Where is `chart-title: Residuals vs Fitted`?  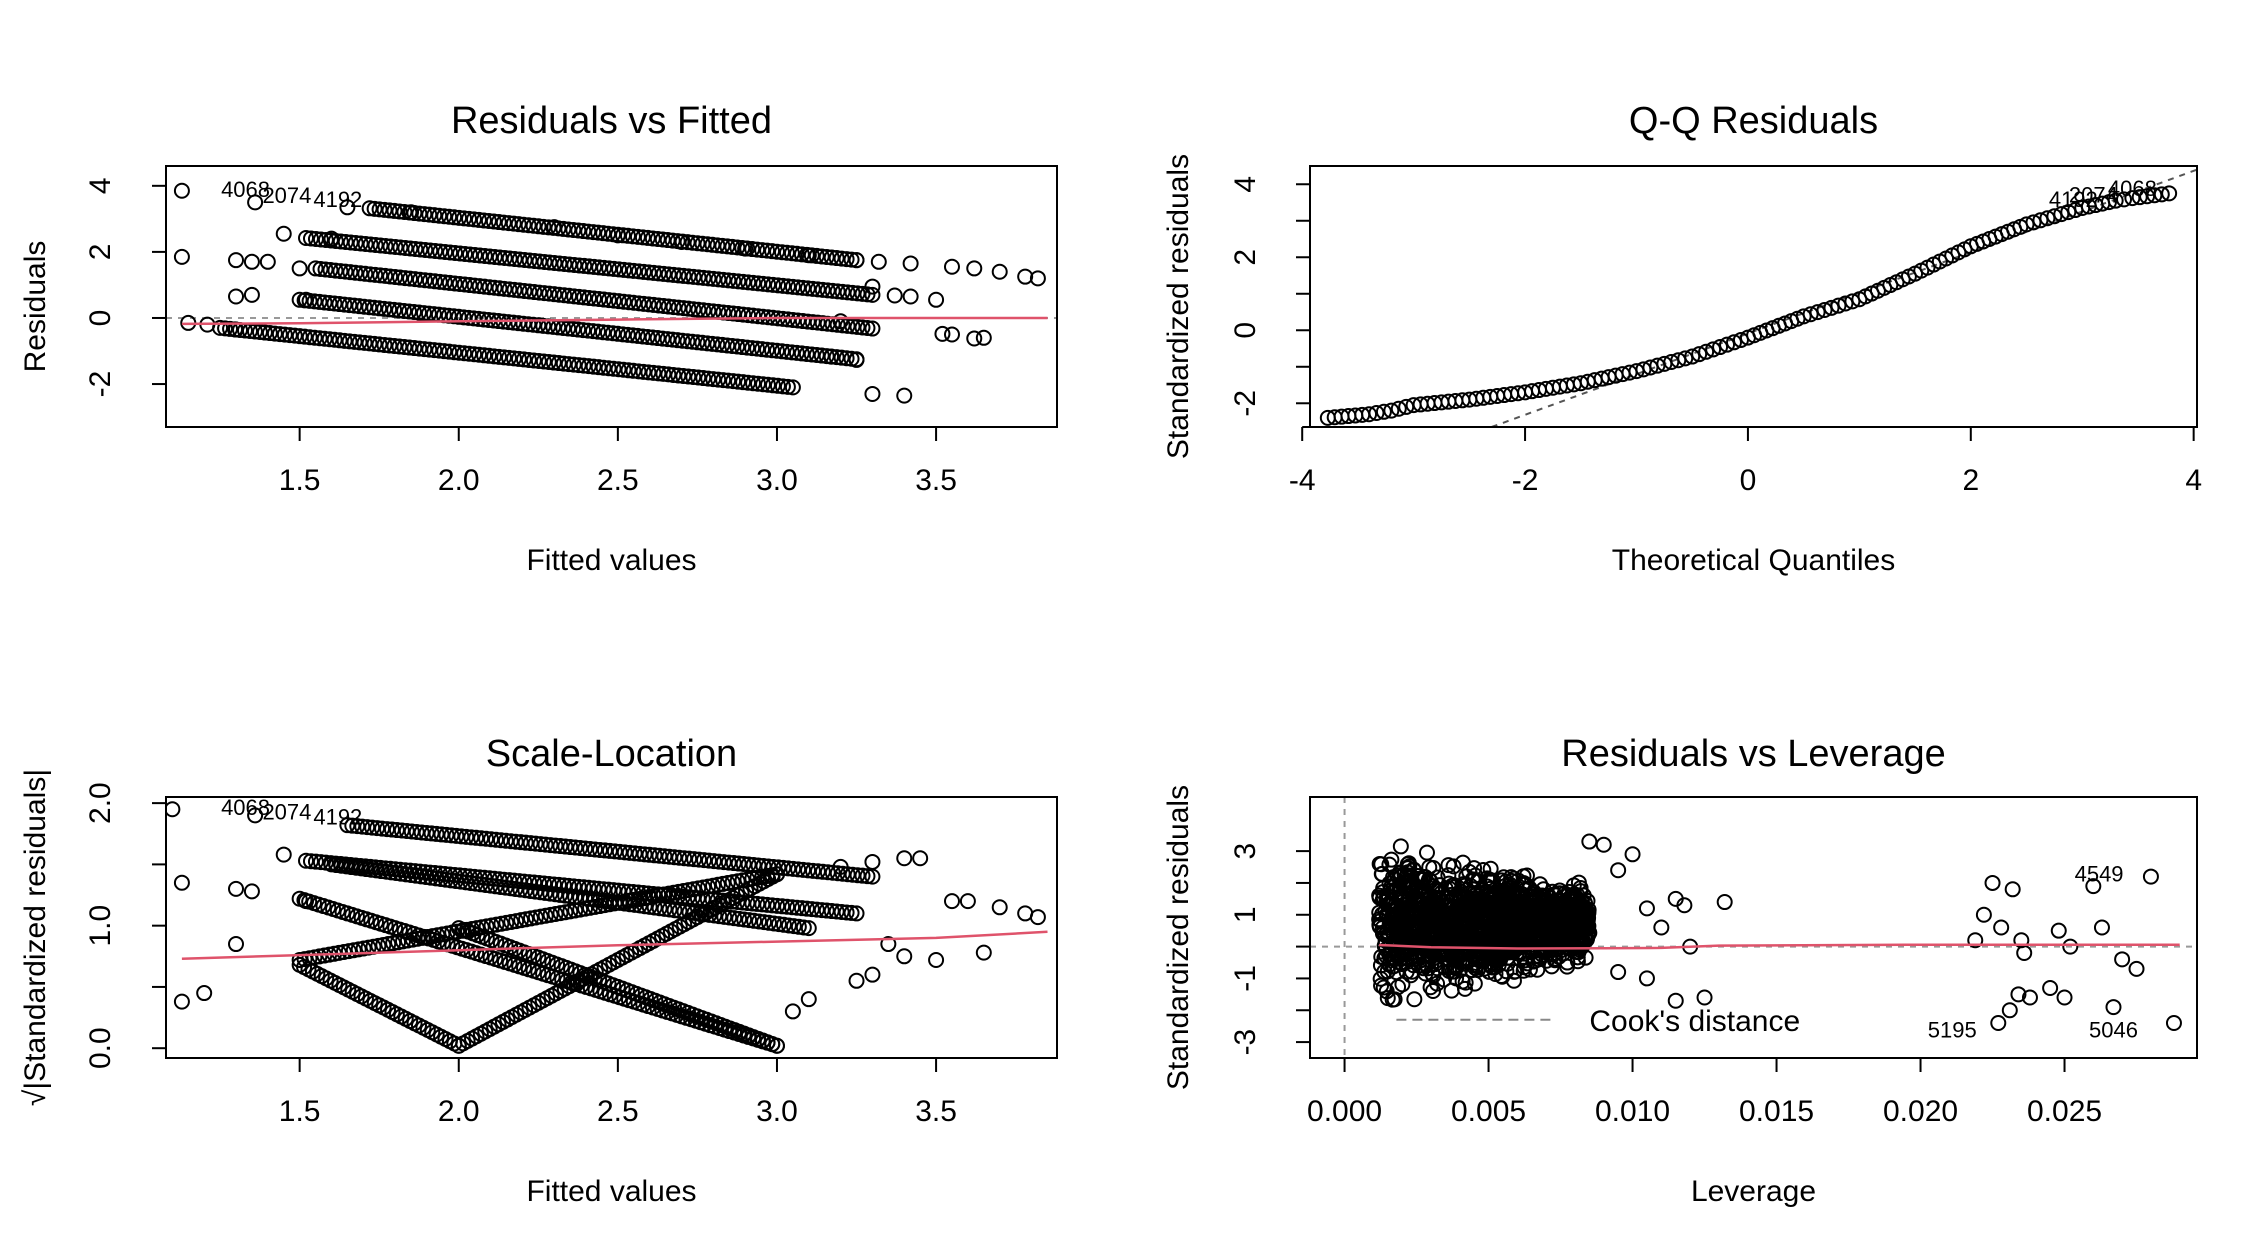 chart-title: Residuals vs Fitted is located at coordinates (611, 121).